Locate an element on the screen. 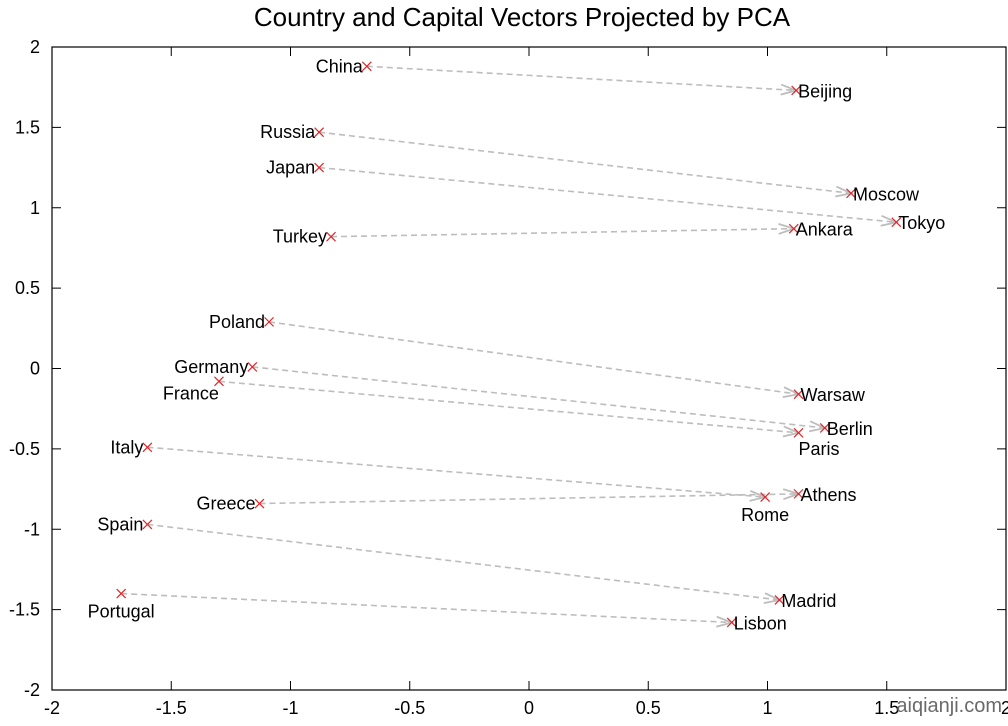  country-label: Italy is located at coordinates (126, 447).